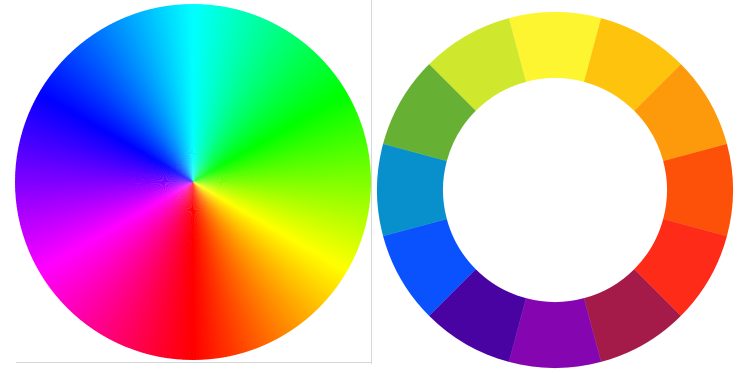 The image size is (741, 373). I want to click on ring-segment-yellow-green, so click(478, 64).